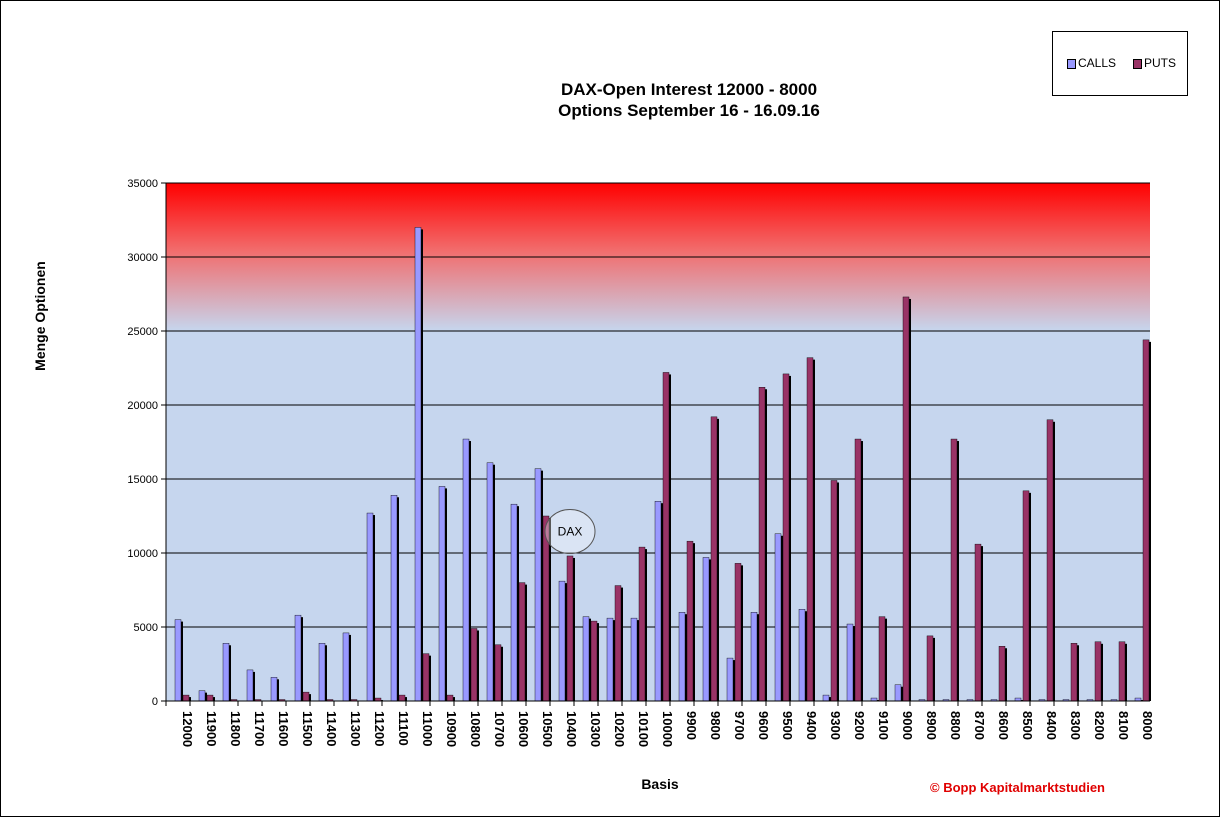 The height and width of the screenshot is (817, 1220). Describe the element at coordinates (1003, 725) in the screenshot. I see `x-tick-label: 8600` at that location.